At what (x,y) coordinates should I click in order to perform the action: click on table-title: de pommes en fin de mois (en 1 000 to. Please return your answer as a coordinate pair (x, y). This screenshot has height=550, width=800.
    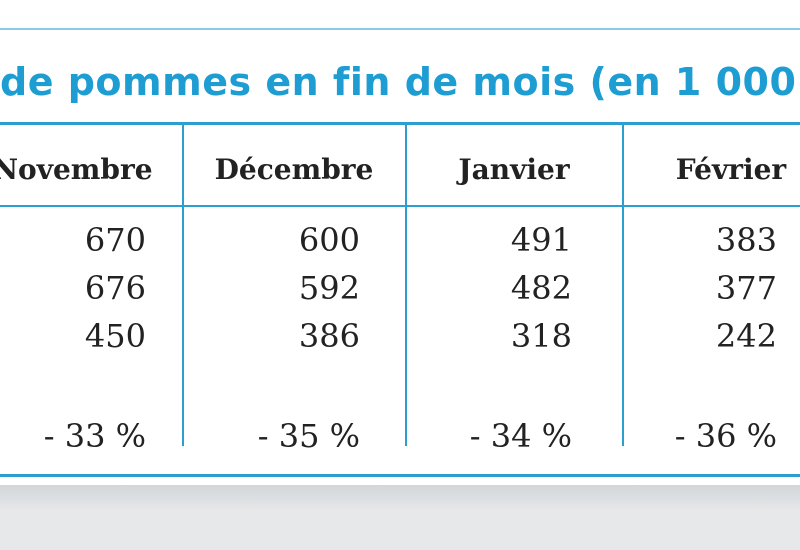
    Looking at the image, I should click on (400, 82).